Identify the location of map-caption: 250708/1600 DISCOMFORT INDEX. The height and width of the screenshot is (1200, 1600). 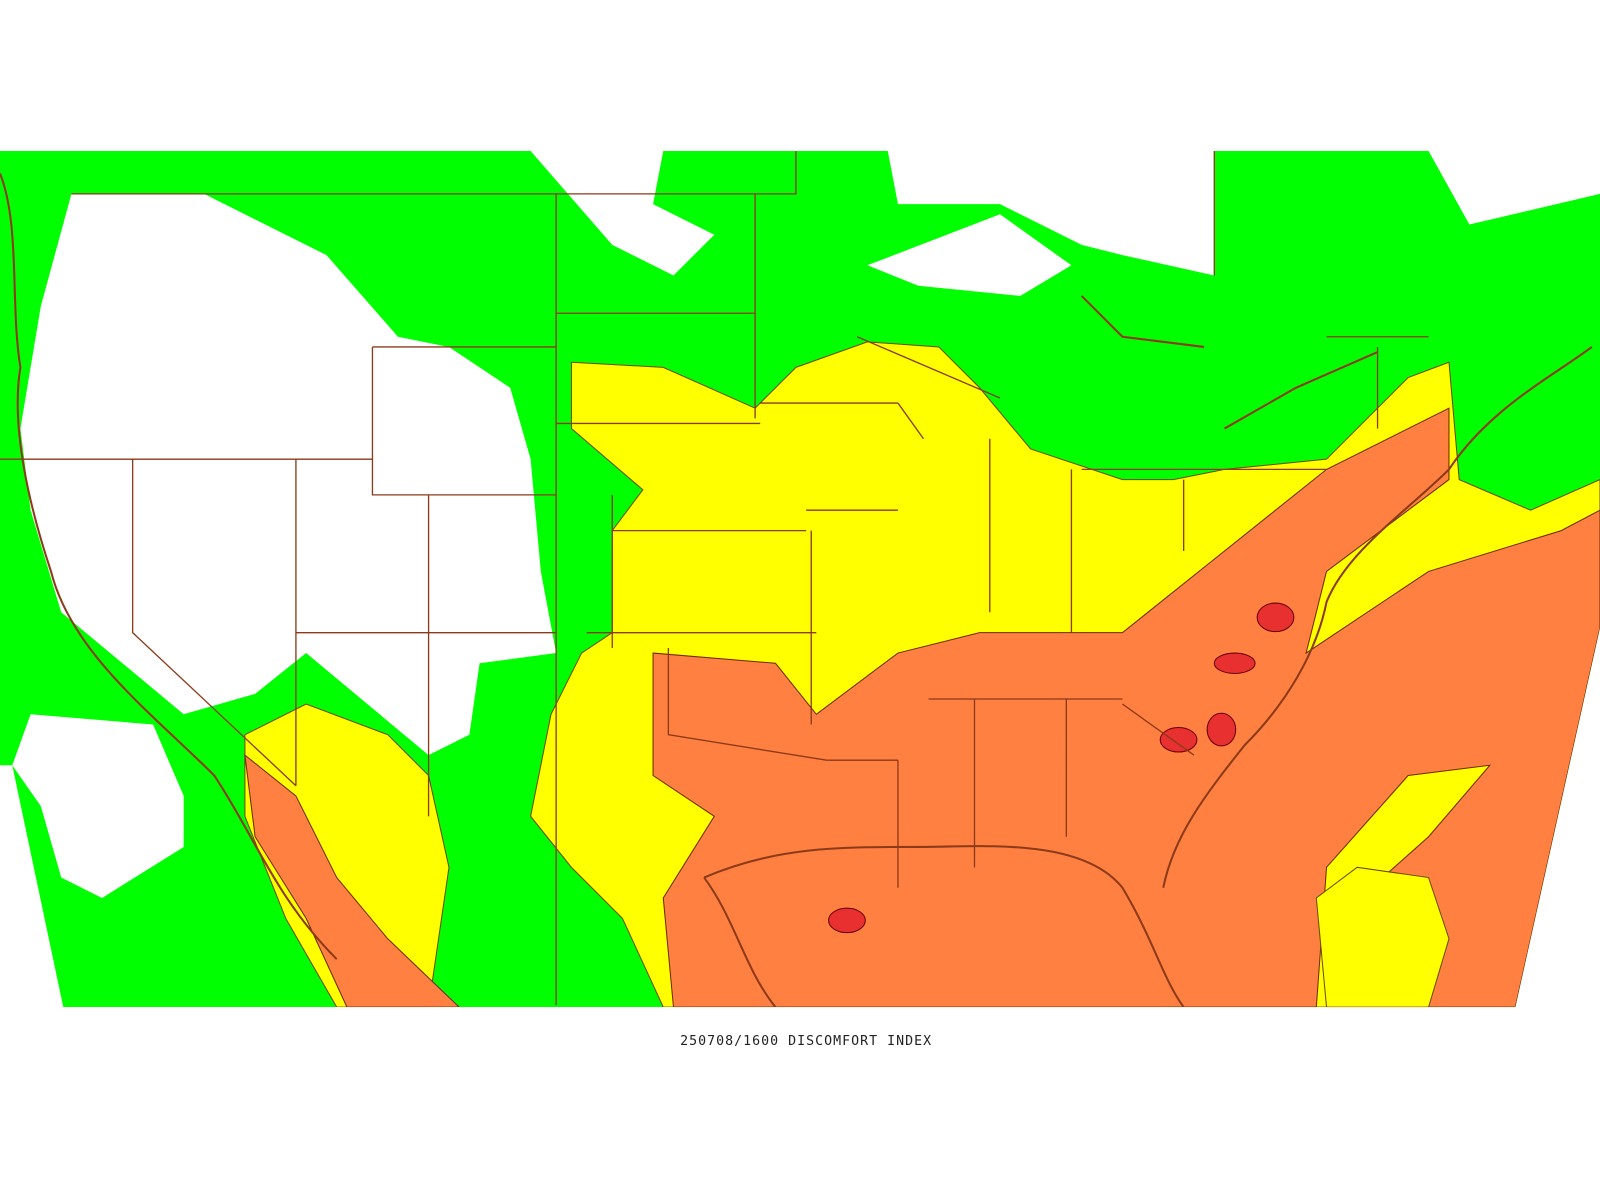
(806, 1041).